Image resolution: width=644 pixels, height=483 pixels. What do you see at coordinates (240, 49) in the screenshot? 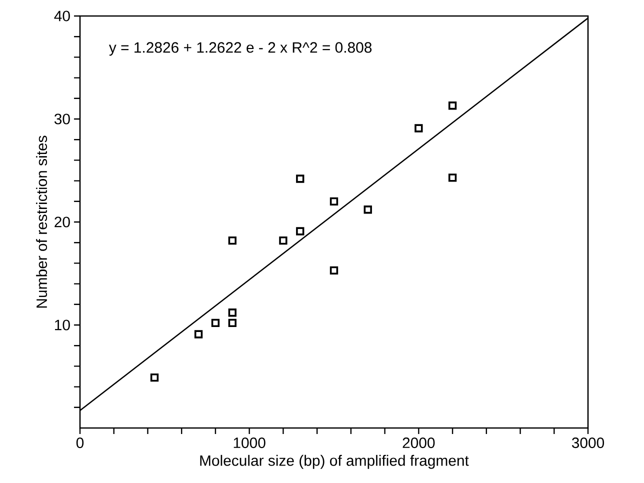
I see `annotation: y = 1.2826 + 1.2622 e - 2 x R^2 = 0.808` at bounding box center [240, 49].